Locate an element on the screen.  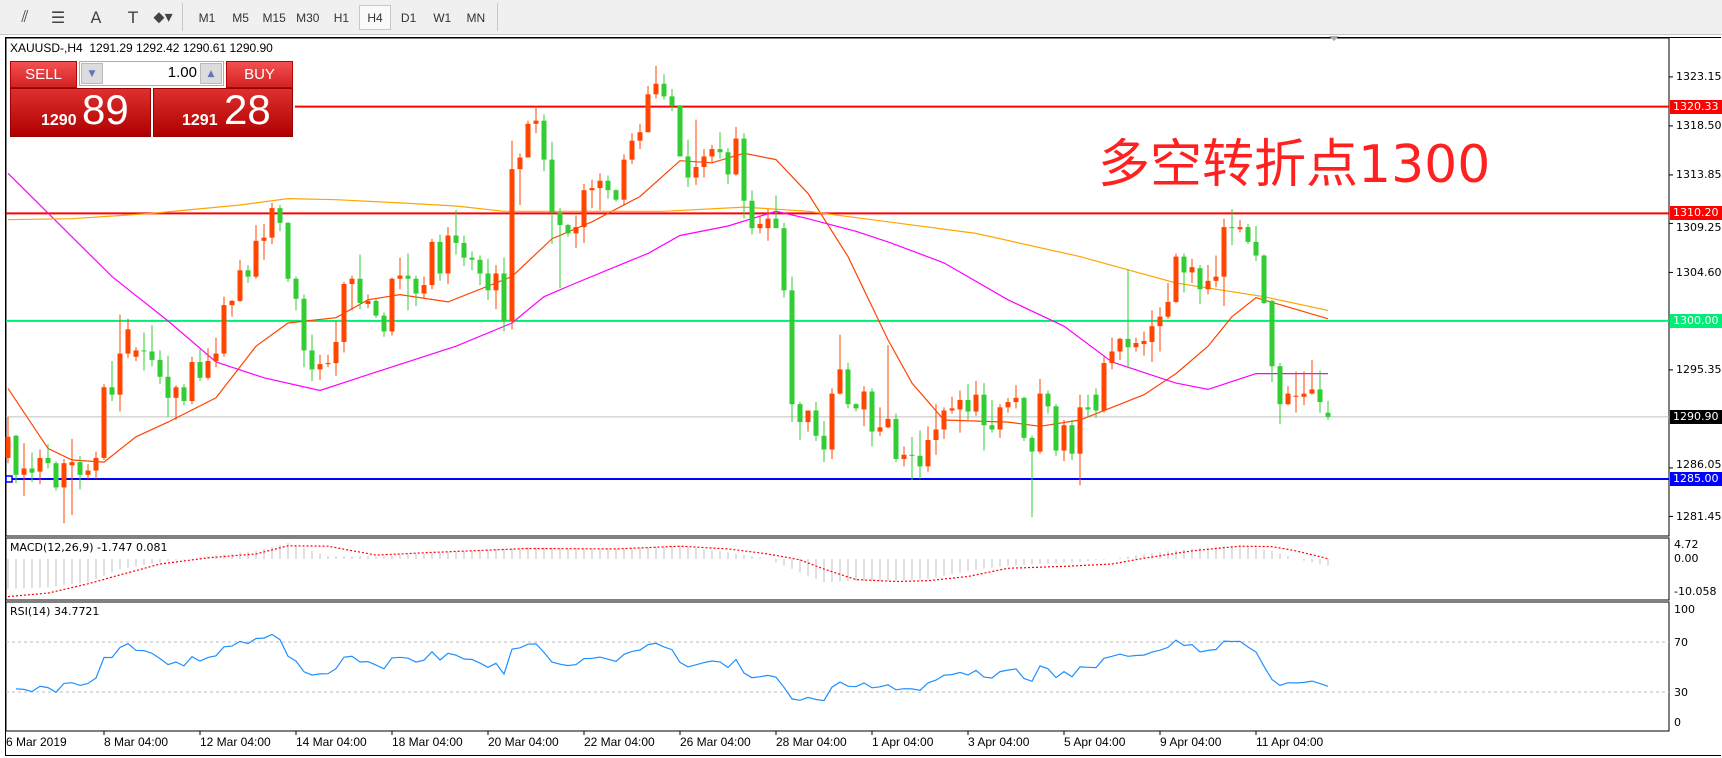
timeframe-w1-button: W1 is located at coordinates (442, 17).